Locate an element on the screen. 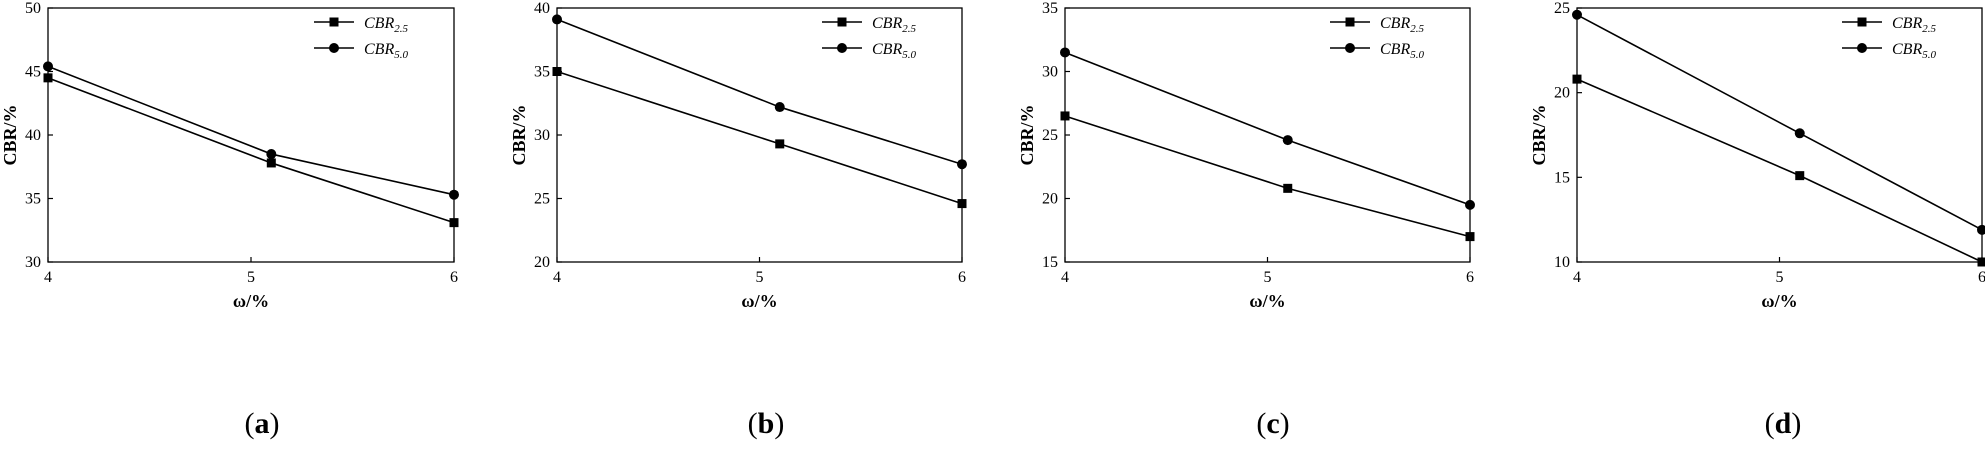 This screenshot has width=1985, height=458. panel-label-letter: d is located at coordinates (1783, 423).